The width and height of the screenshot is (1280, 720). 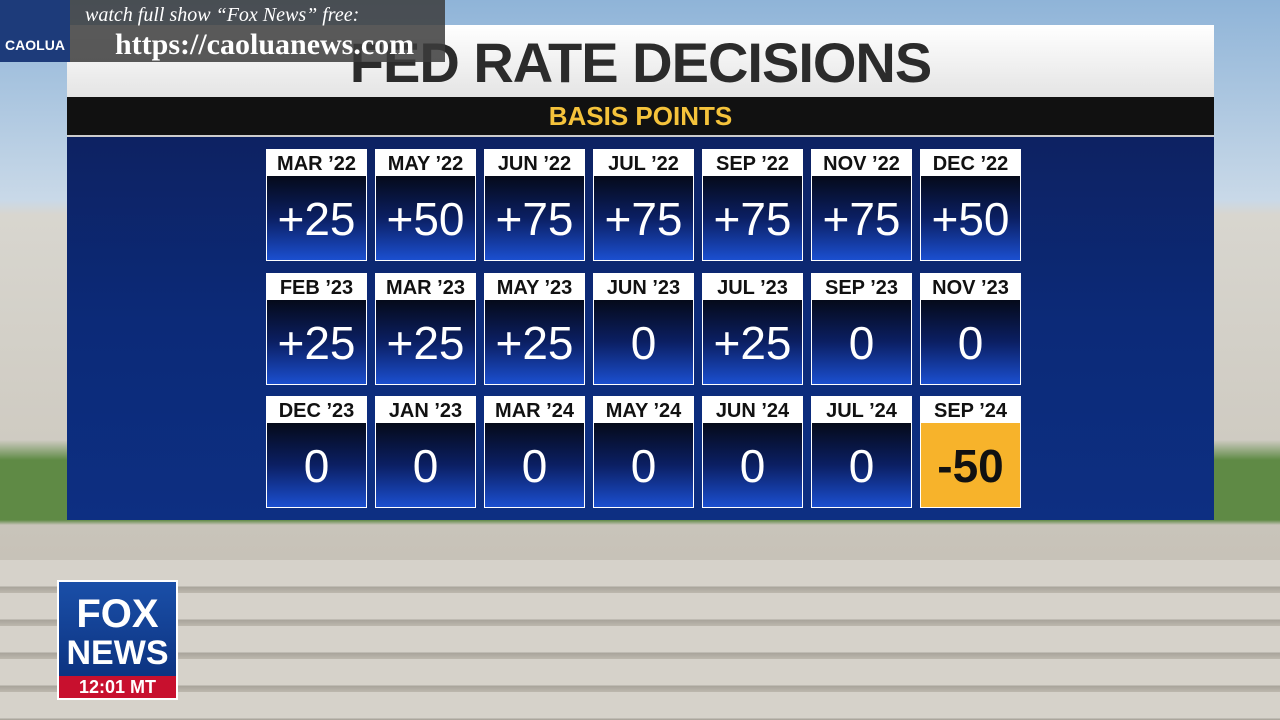 I want to click on subtitle: BASIS POINTS, so click(x=640, y=116).